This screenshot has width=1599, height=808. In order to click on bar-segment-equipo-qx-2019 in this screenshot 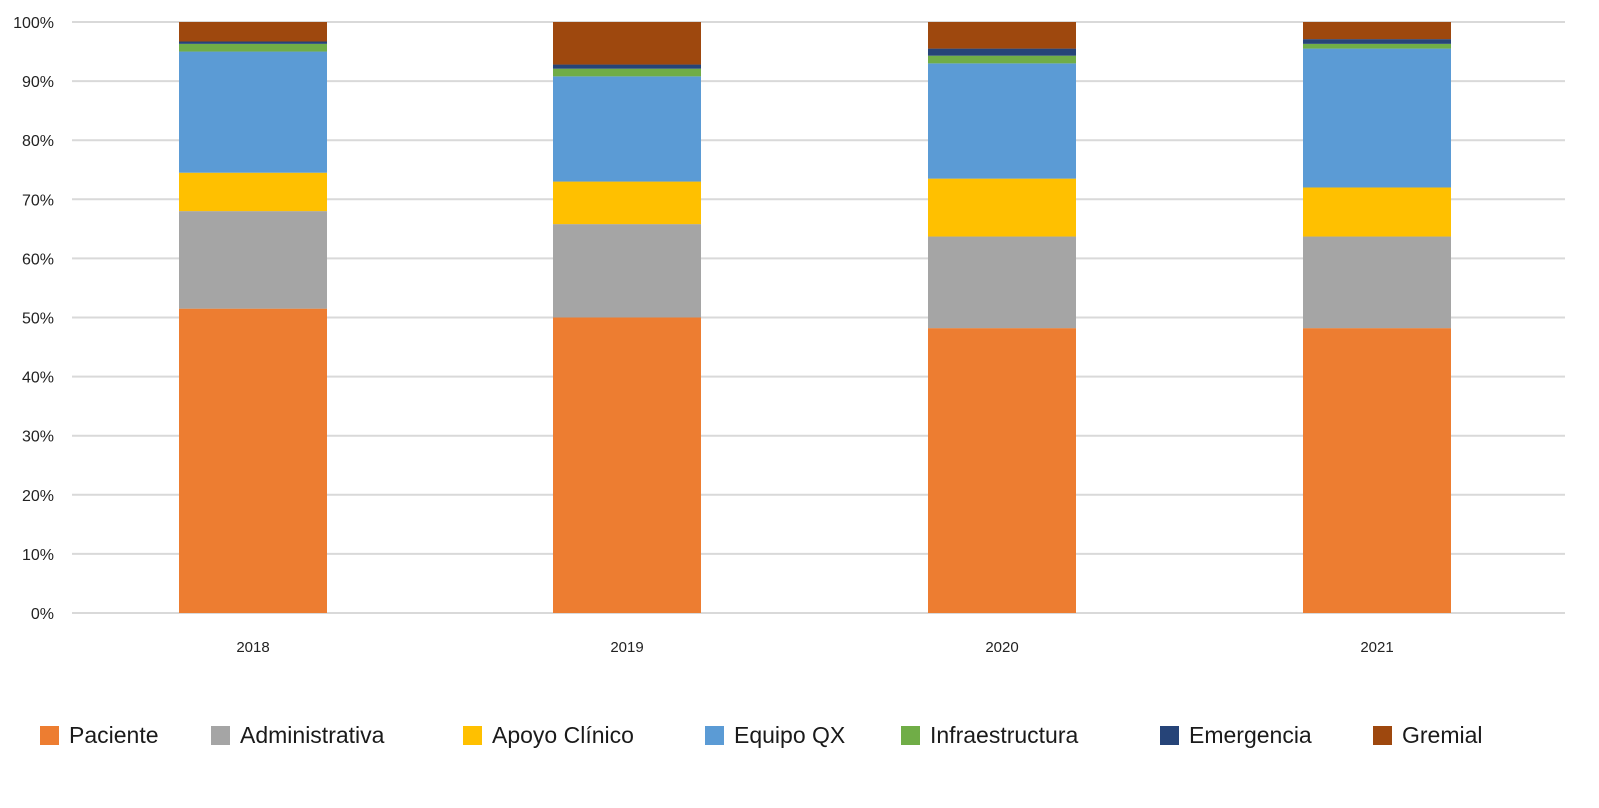, I will do `click(627, 129)`.